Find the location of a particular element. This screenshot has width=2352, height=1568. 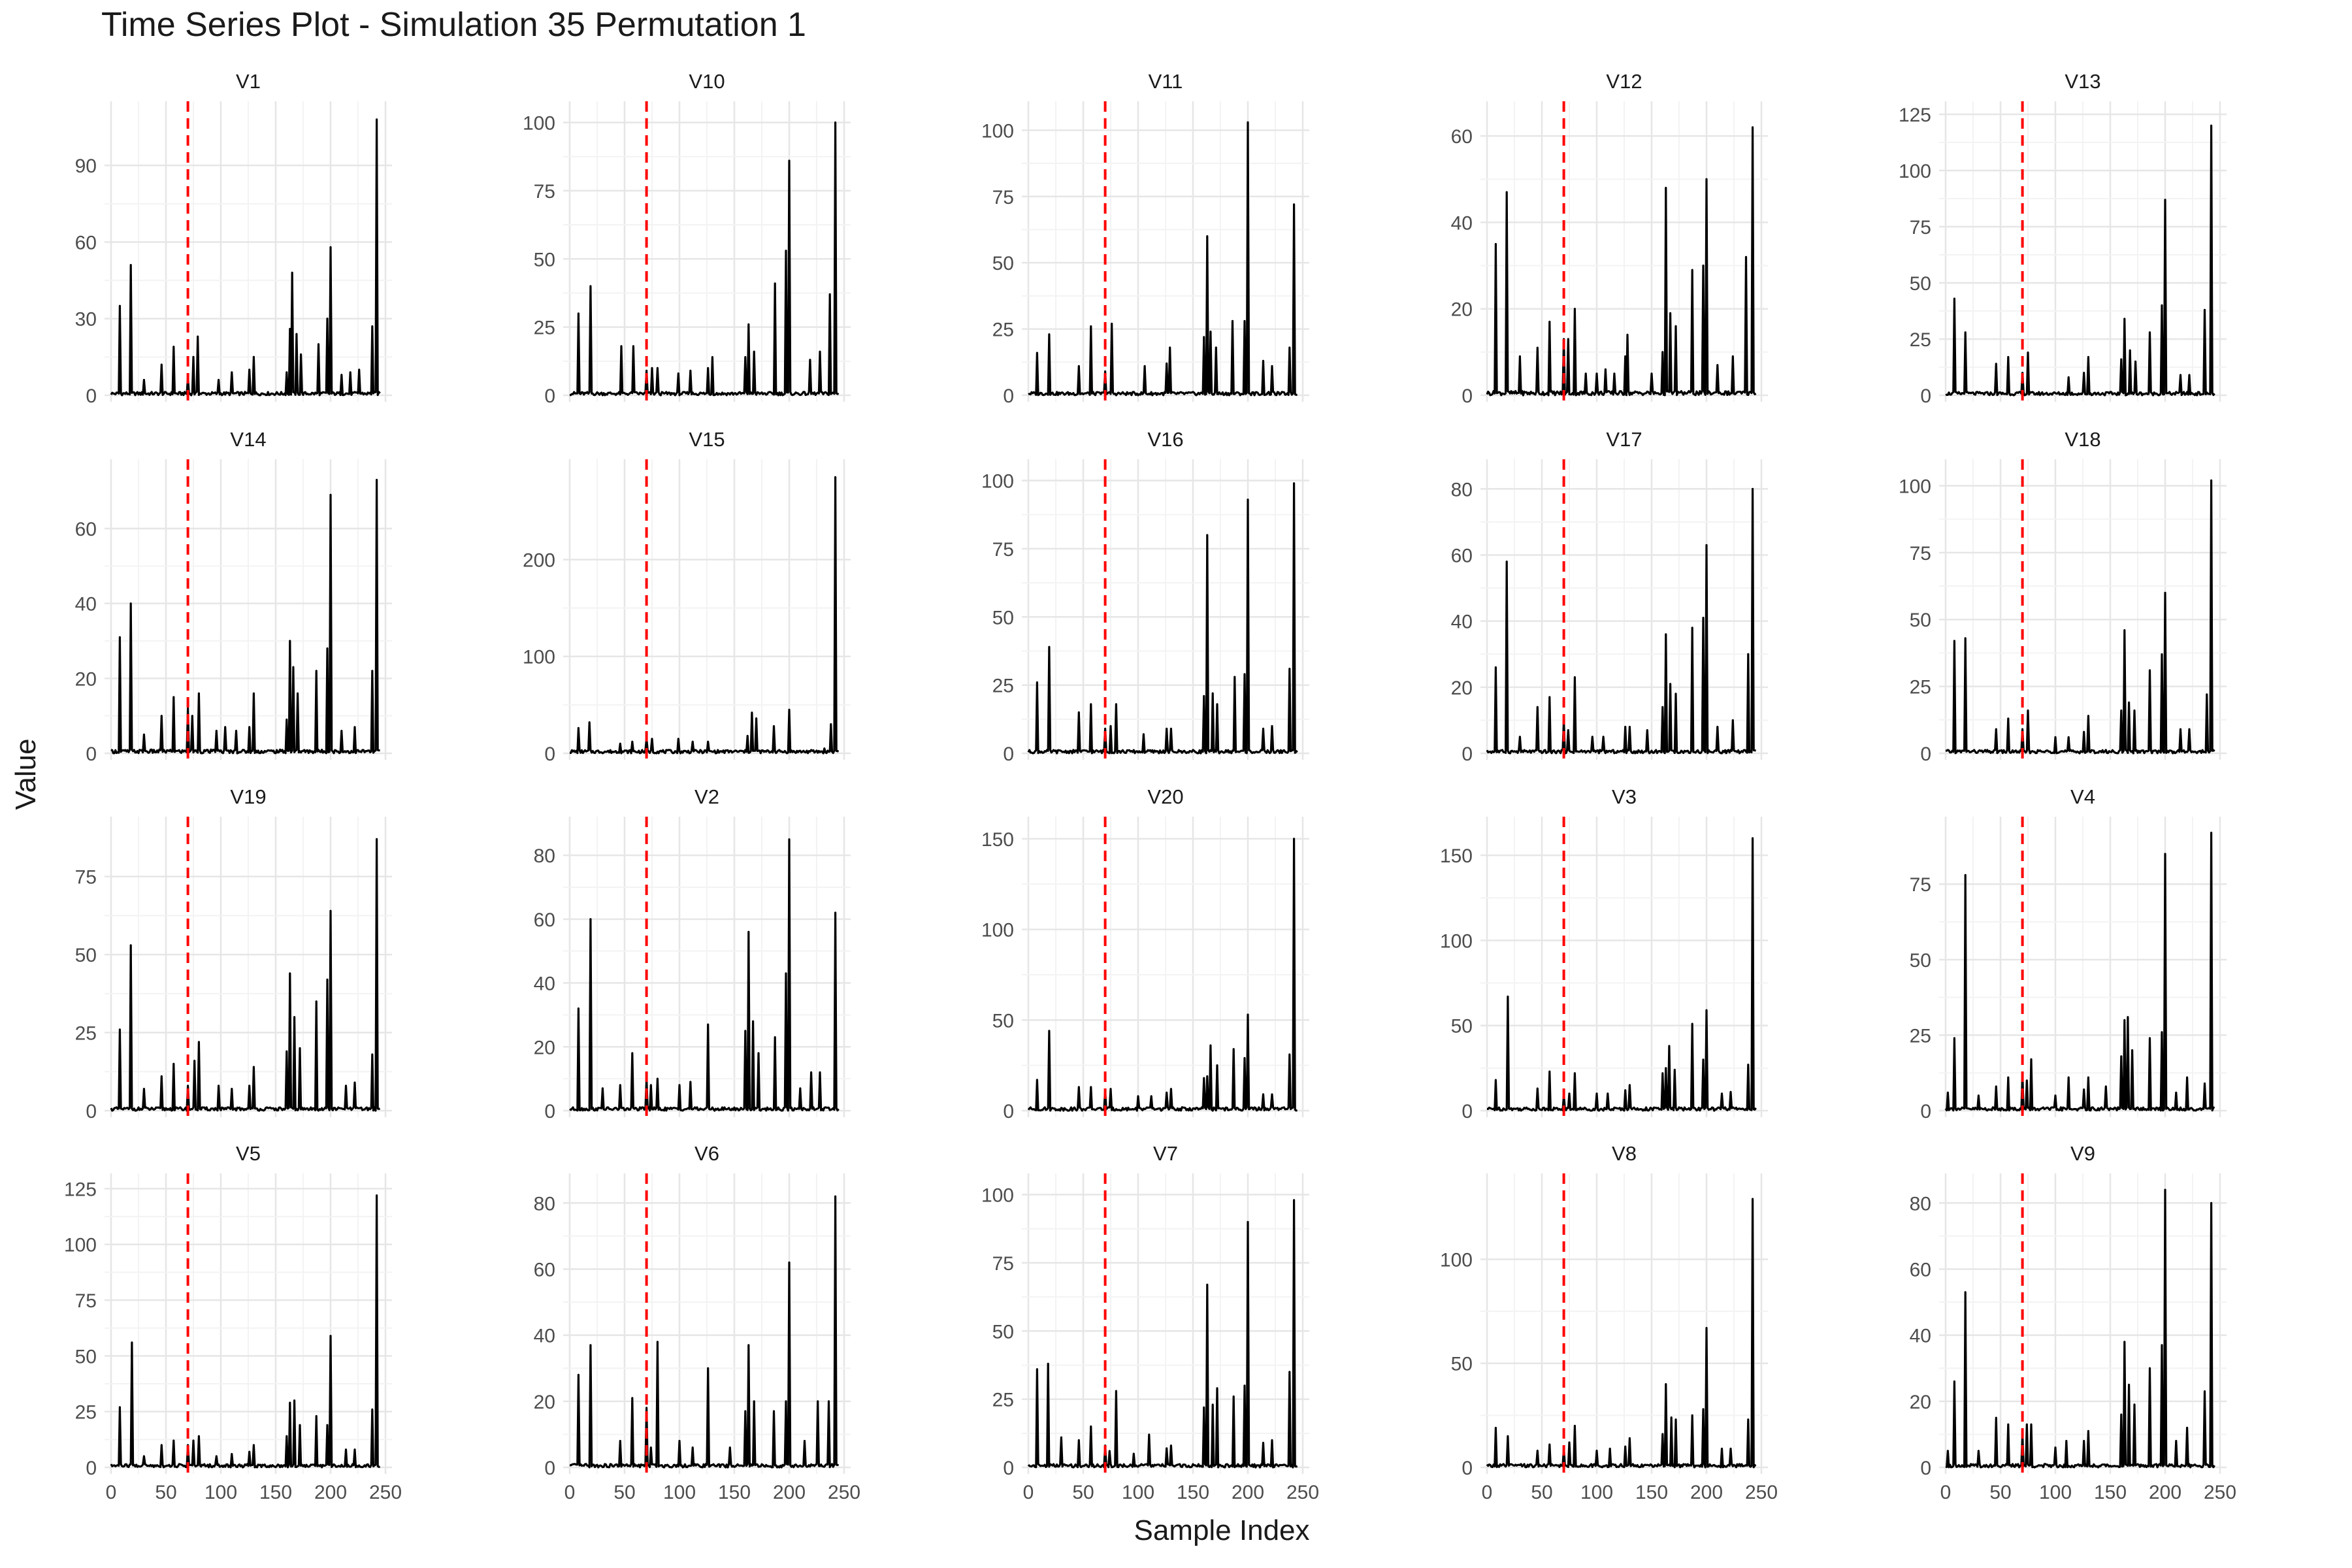

panel-v18: V18 0 25 50 75 100 is located at coordinates (2063, 596).